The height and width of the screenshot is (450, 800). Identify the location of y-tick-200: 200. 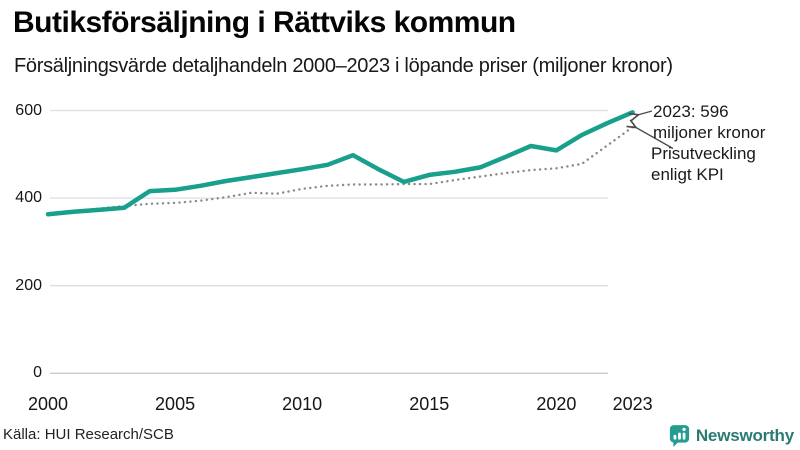
(28, 285).